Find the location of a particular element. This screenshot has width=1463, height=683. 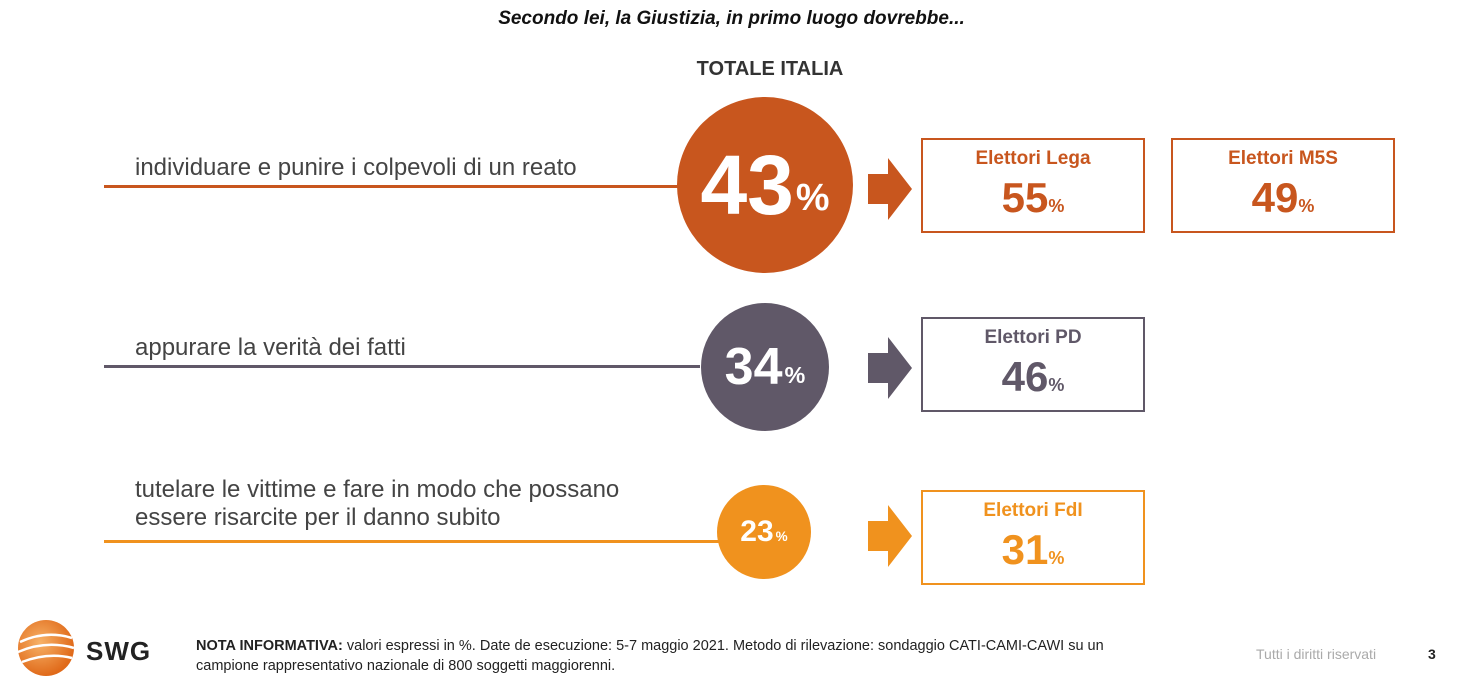

group-value: 49% is located at coordinates (1283, 198).